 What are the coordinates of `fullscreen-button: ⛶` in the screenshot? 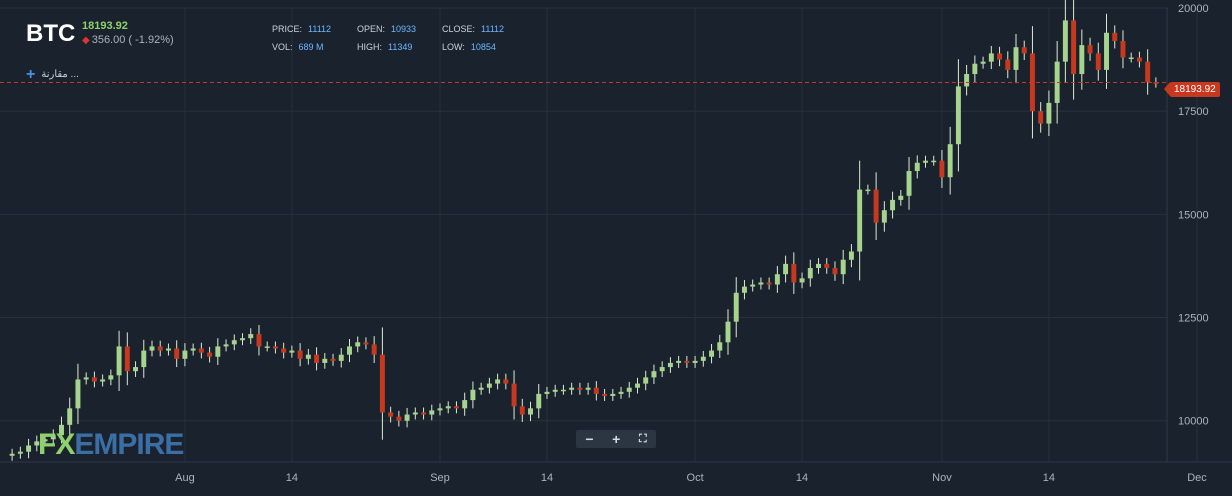 It's located at (642, 438).